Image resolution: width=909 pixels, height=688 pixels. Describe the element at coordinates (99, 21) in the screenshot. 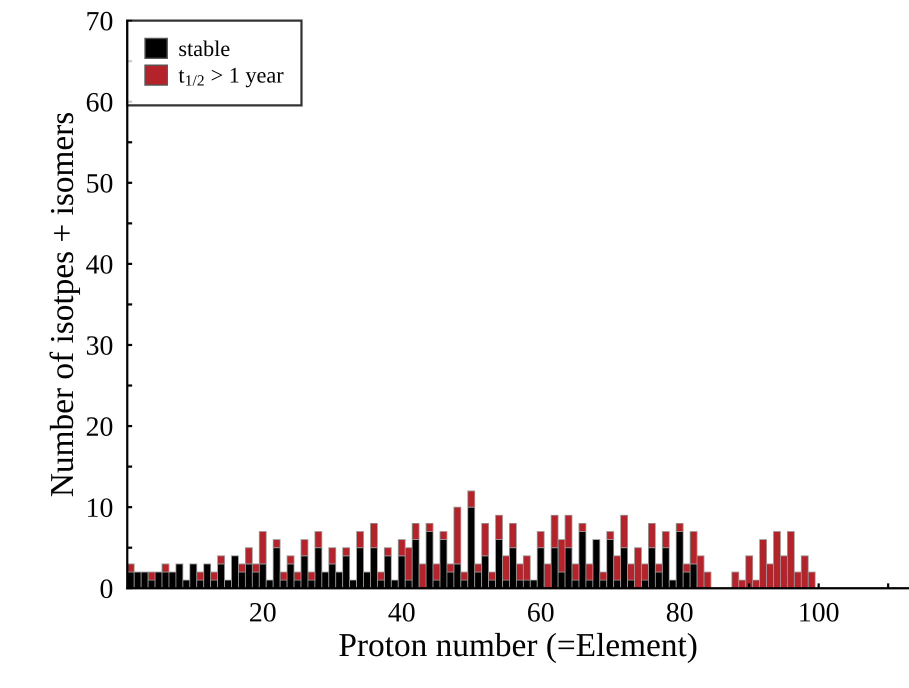

I see `y-tick-label: 70` at that location.